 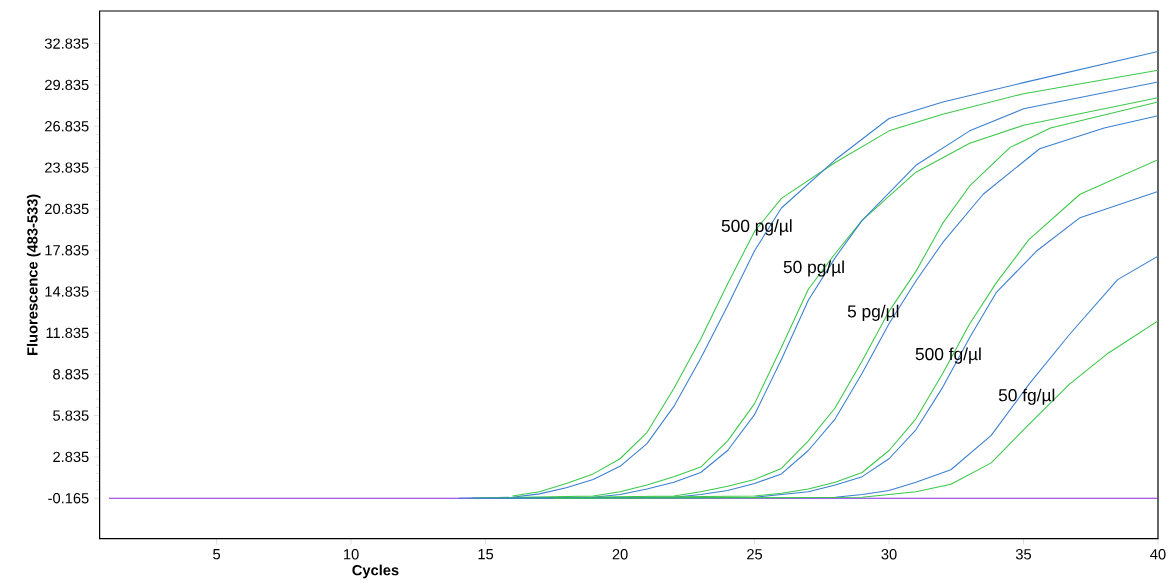 I want to click on y-axis-title: Fluorescence (483-533), so click(x=33, y=275).